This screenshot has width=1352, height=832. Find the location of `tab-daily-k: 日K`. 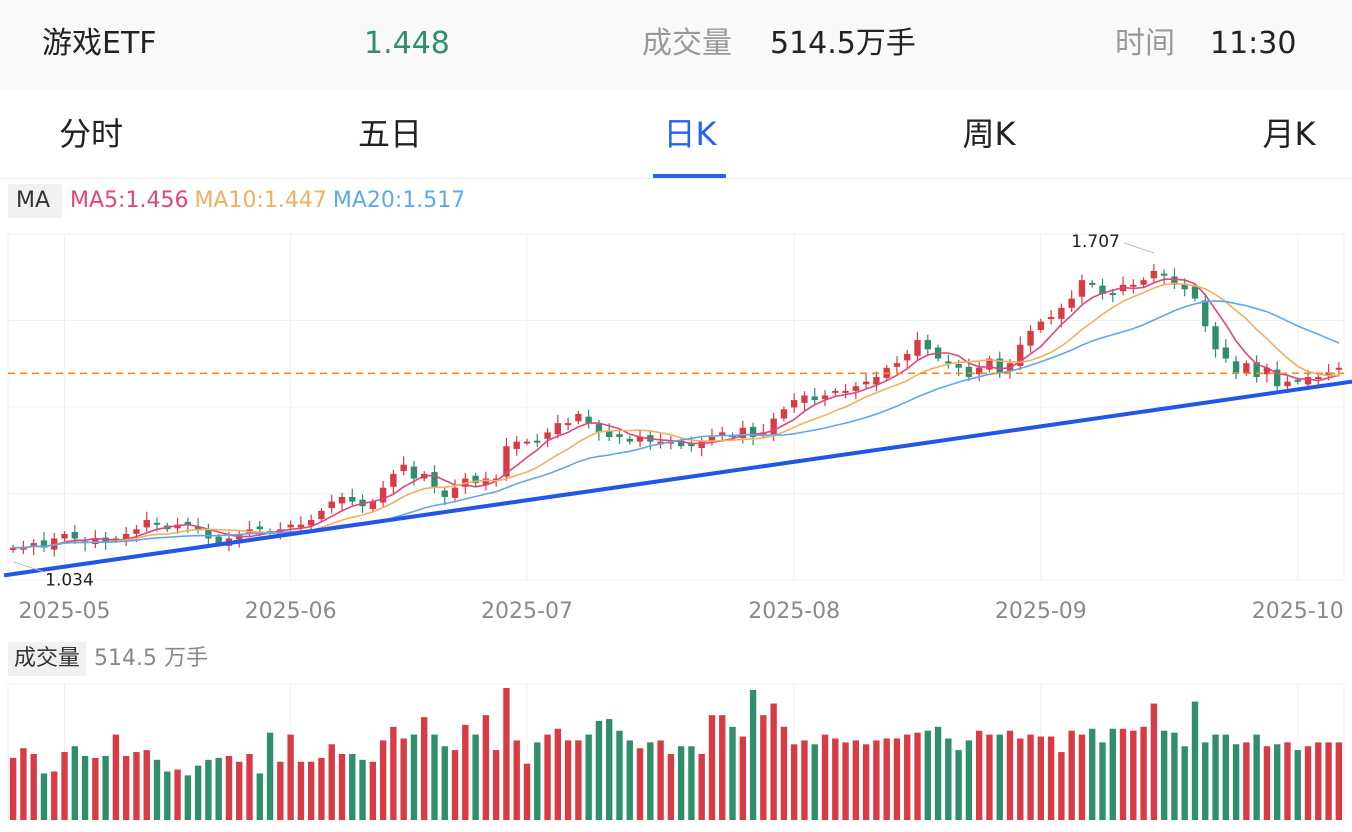

tab-daily-k: 日K is located at coordinates (690, 134).